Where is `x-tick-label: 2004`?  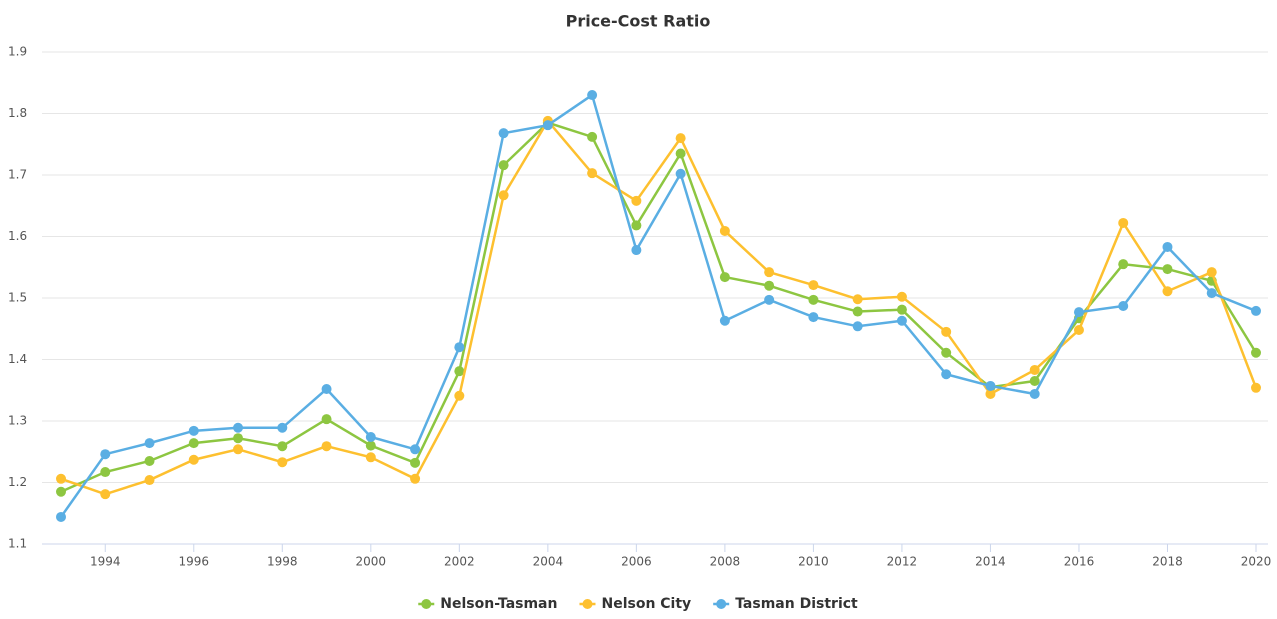
x-tick-label: 2004 is located at coordinates (548, 562).